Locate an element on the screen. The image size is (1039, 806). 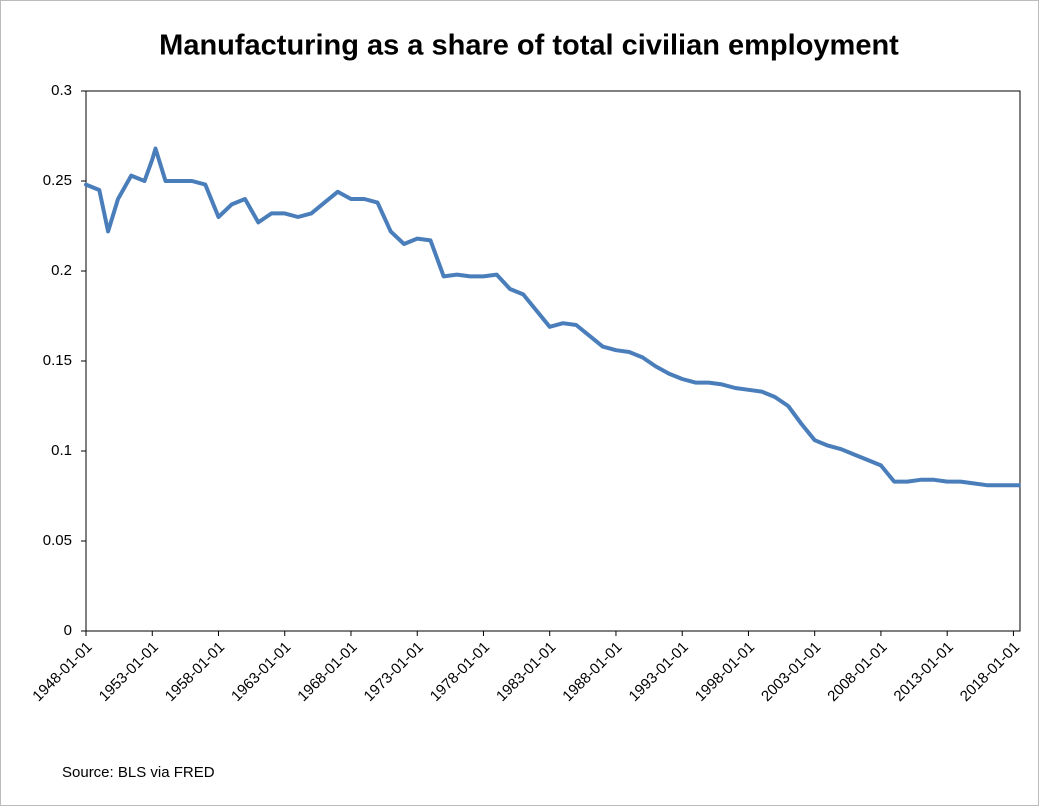
y-tick-label: 0 is located at coordinates (68, 630).